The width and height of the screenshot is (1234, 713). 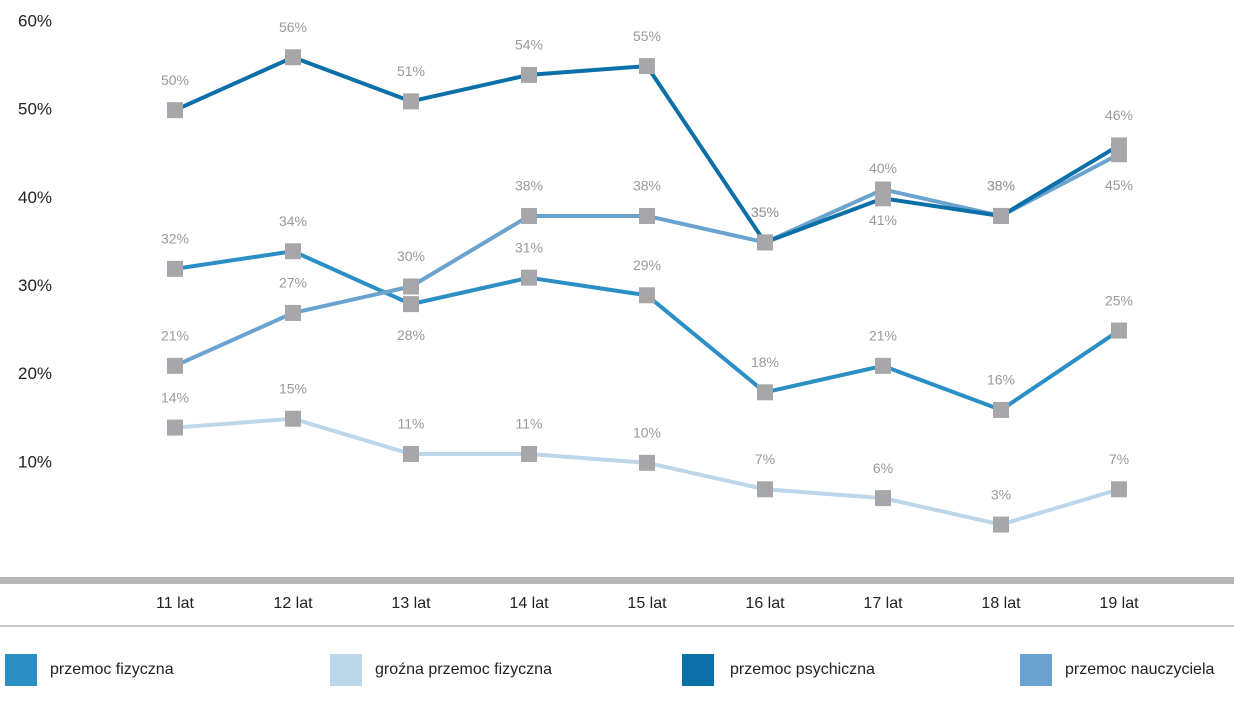 What do you see at coordinates (1119, 185) in the screenshot?
I see `data-label: 45%` at bounding box center [1119, 185].